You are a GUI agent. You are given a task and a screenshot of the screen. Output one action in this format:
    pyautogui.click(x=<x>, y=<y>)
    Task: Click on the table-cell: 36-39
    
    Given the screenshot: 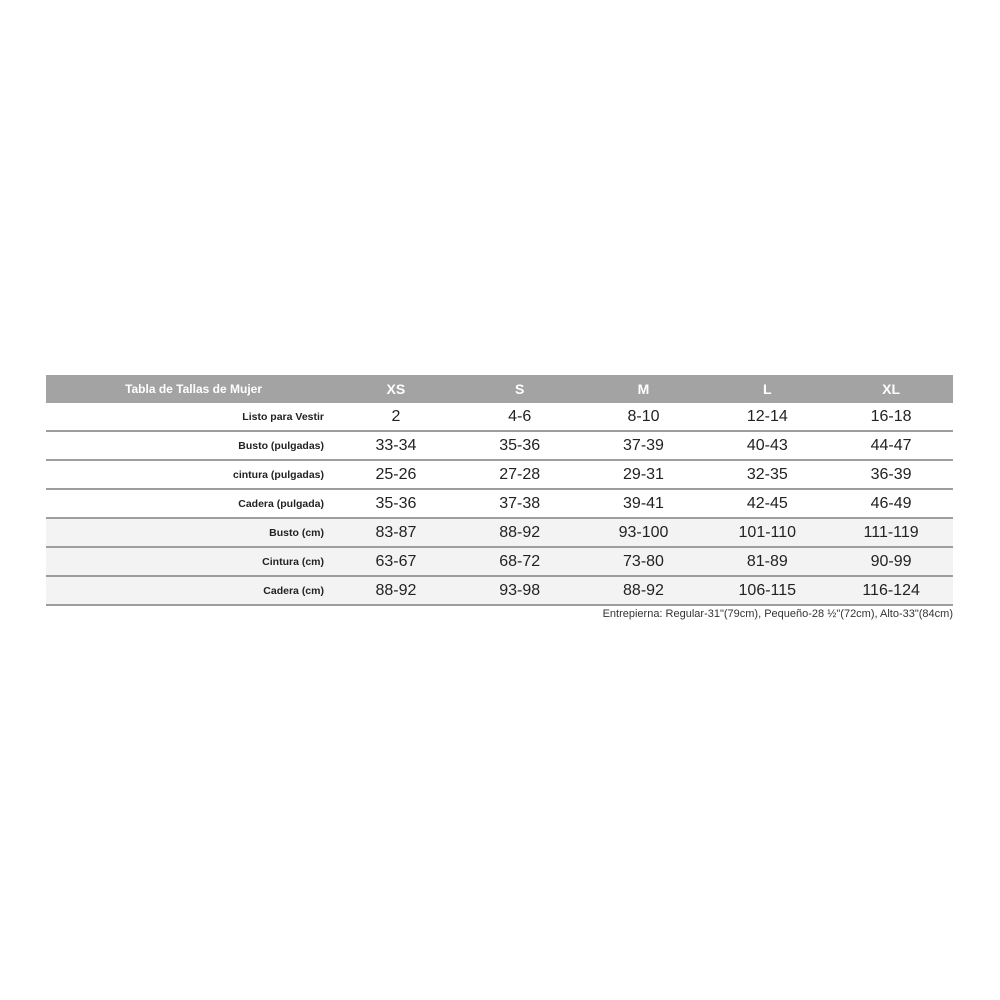 What is the action you would take?
    pyautogui.click(x=891, y=475)
    